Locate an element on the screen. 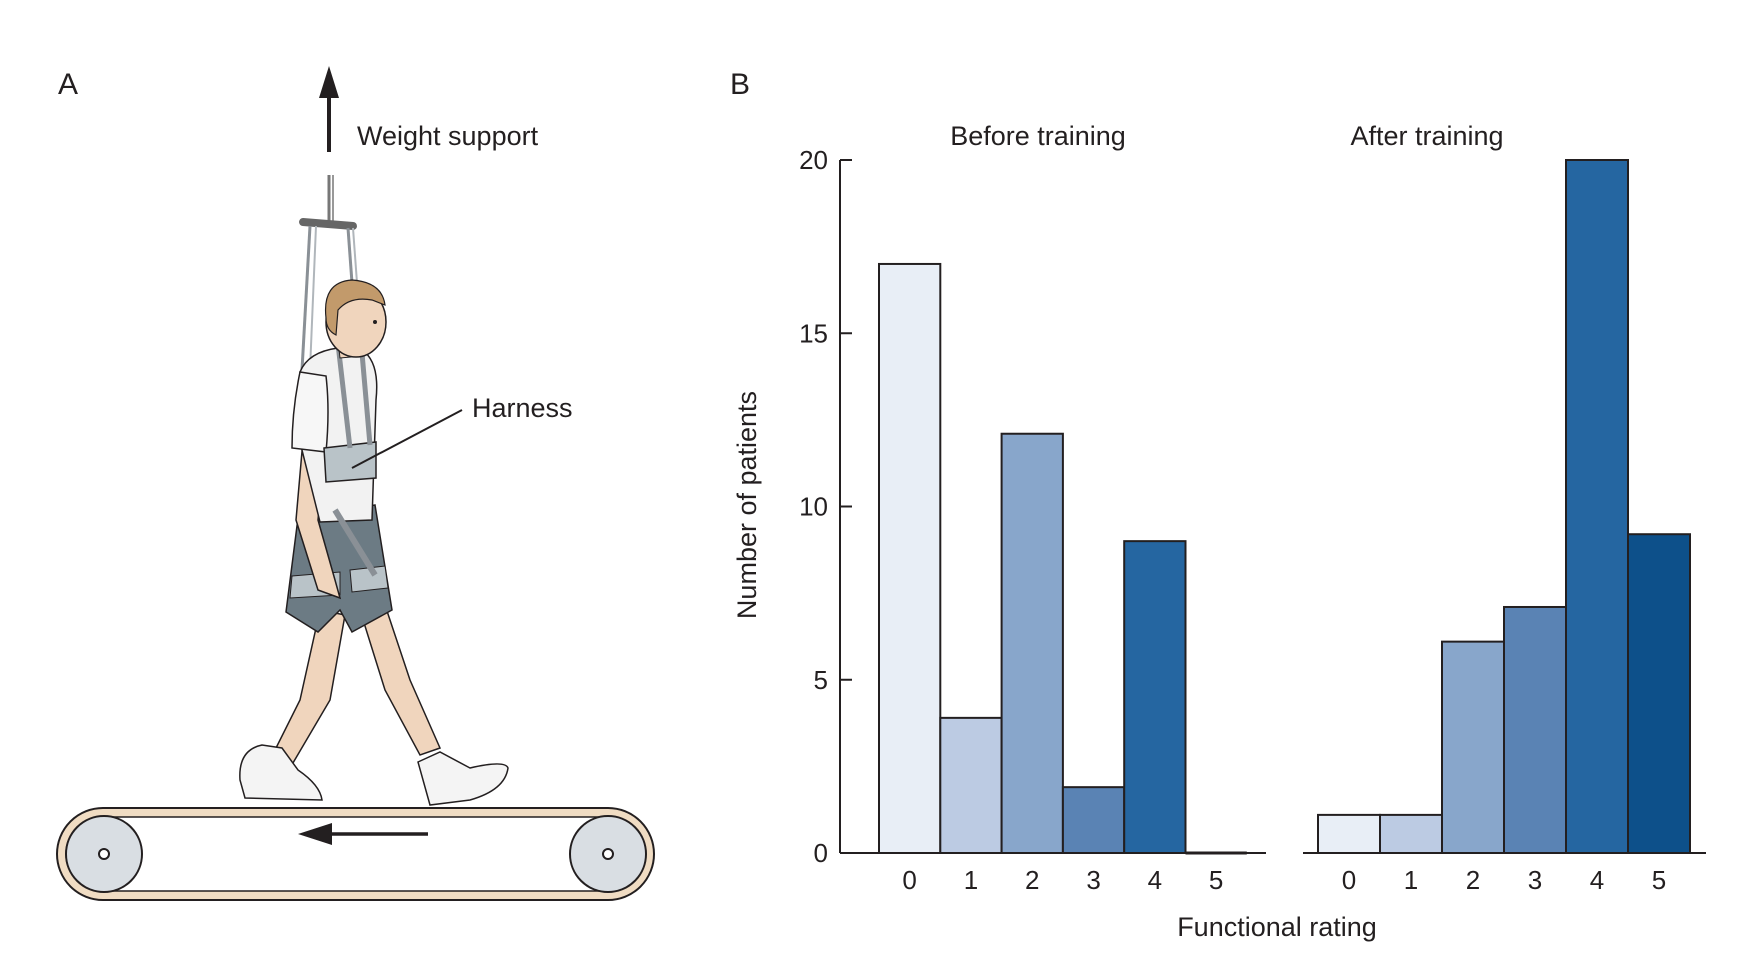  before-x-tick-label: 1 is located at coordinates (971, 880).